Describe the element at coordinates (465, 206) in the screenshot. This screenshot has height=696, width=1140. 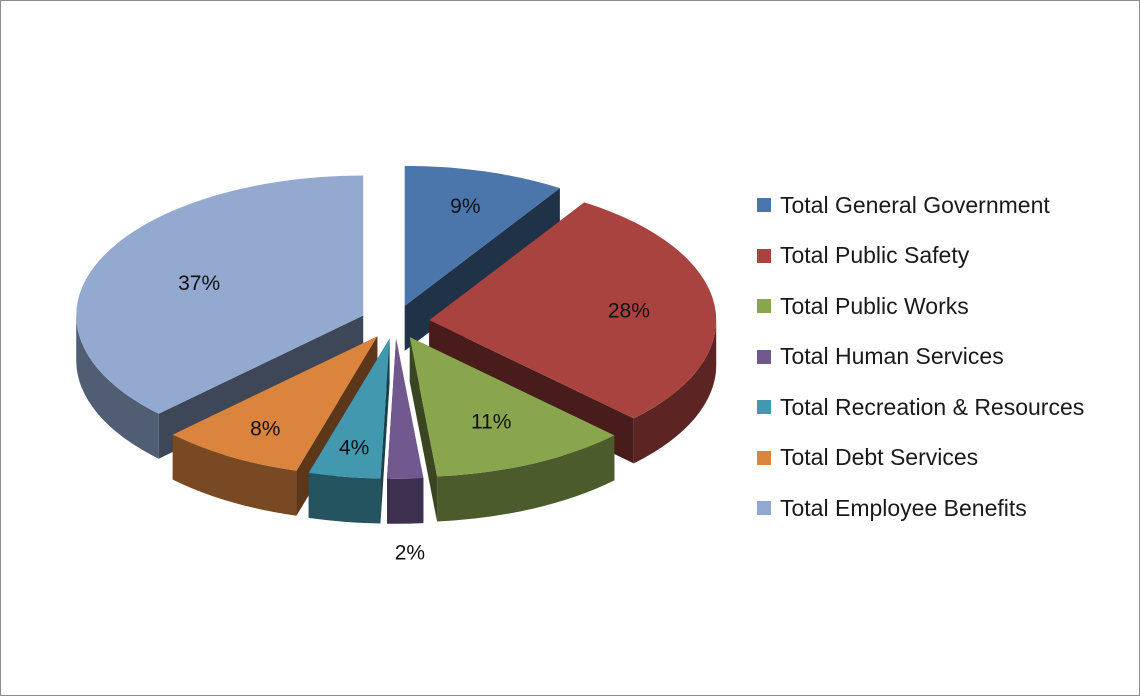
I see `data-label-general-government: 9%` at that location.